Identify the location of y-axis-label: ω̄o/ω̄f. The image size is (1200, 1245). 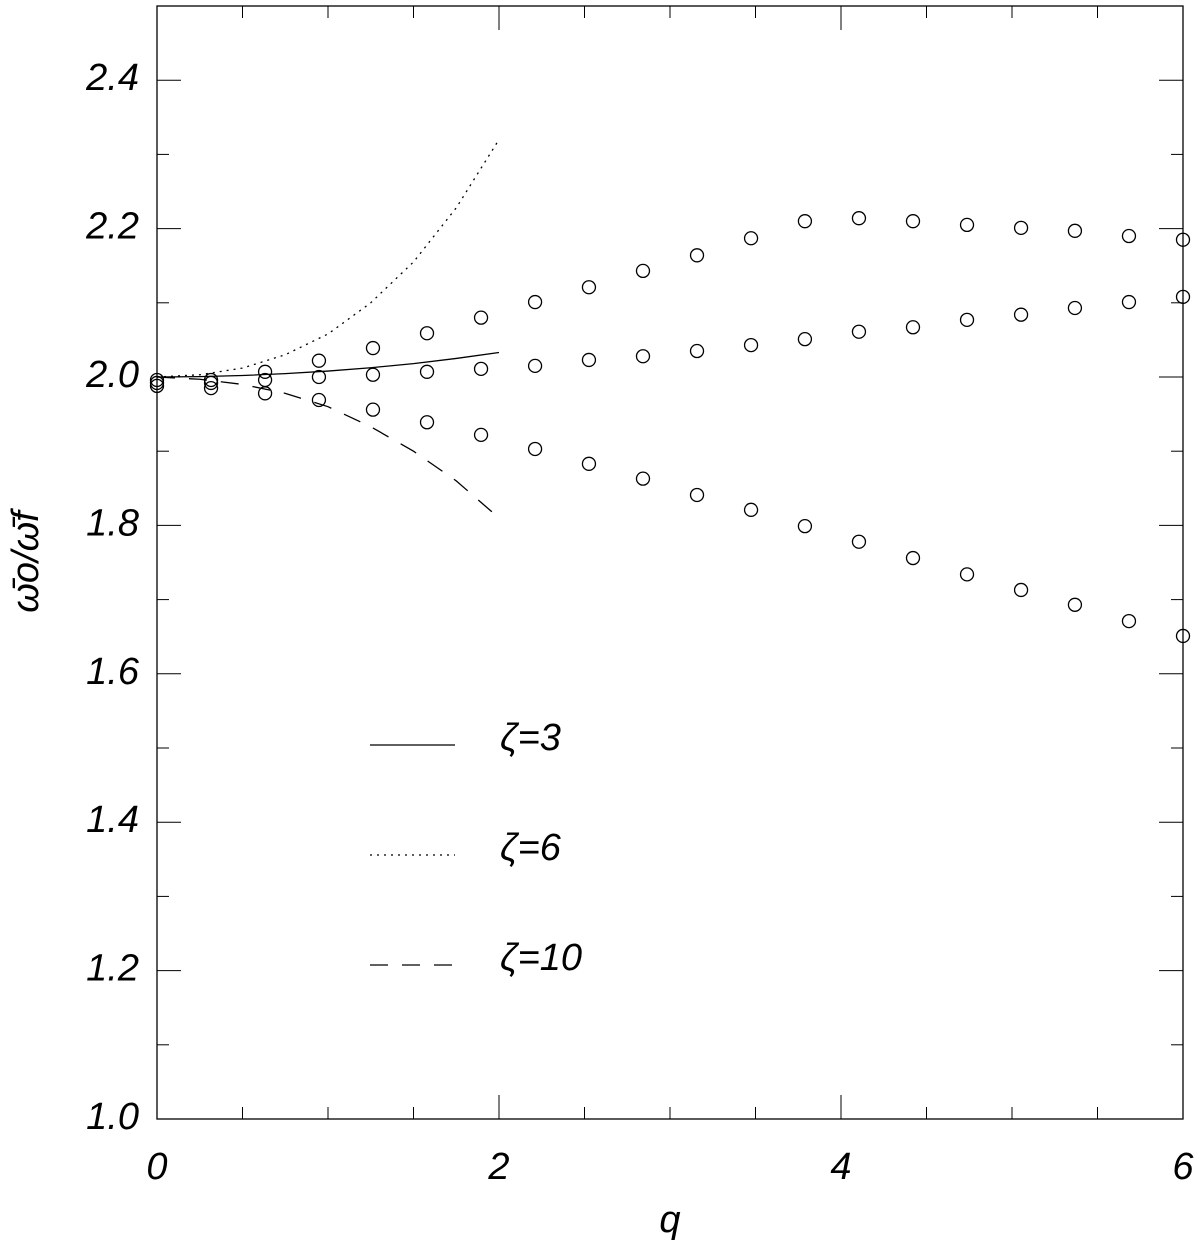
(26, 560).